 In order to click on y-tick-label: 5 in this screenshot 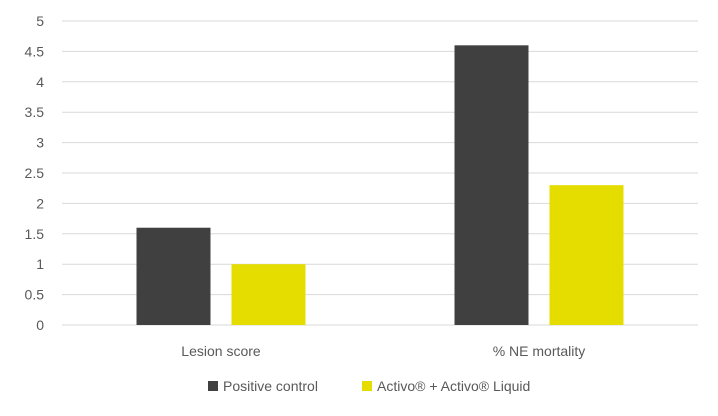, I will do `click(40, 21)`.